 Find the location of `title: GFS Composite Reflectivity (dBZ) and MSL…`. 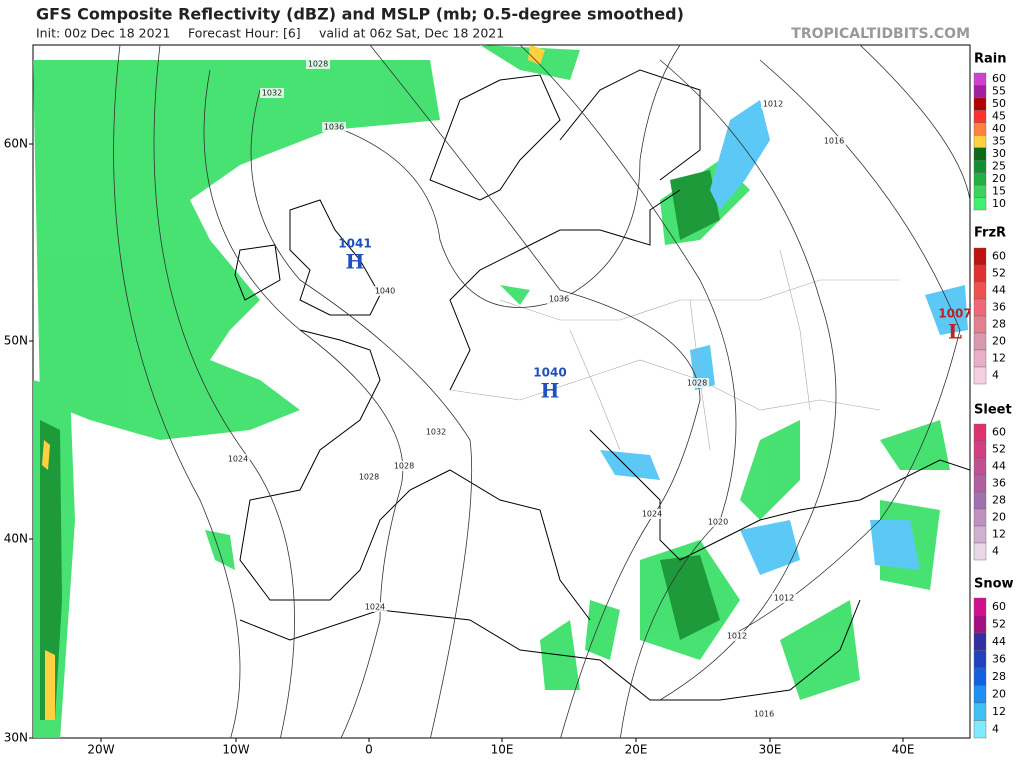

title: GFS Composite Reflectivity (dBZ) and MSL… is located at coordinates (360, 14).